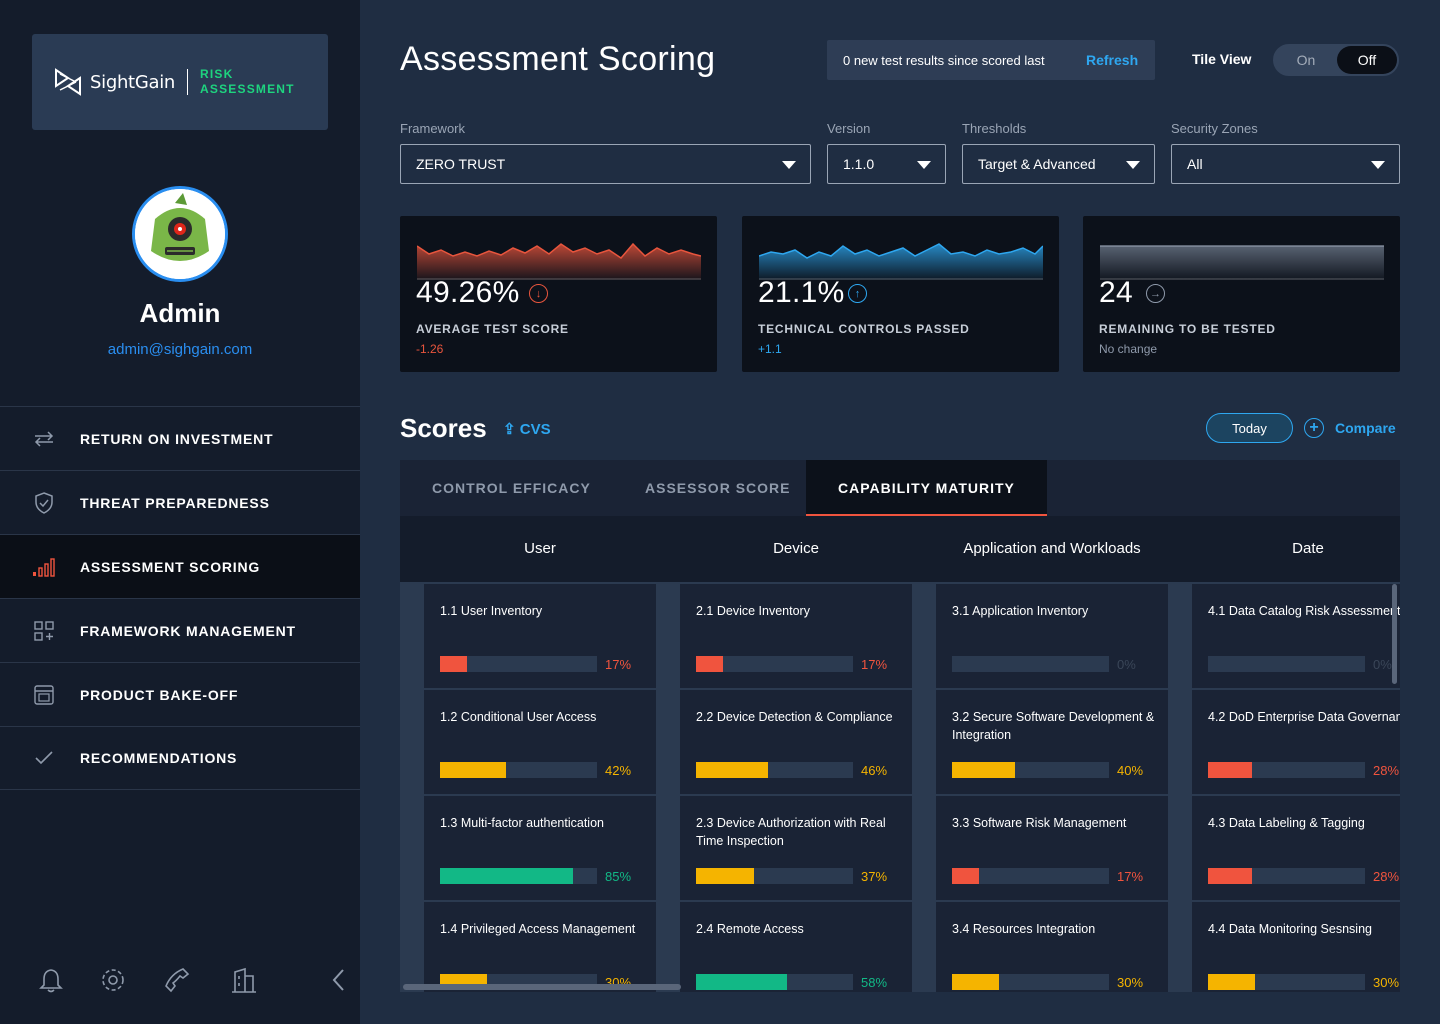  I want to click on zones-select: All, so click(1285, 164).